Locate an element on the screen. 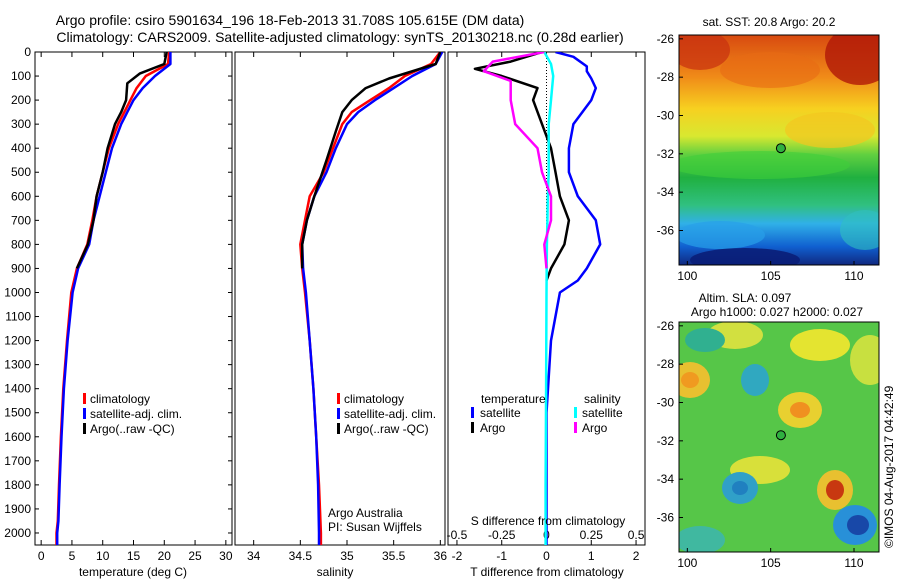  sla-red-patch is located at coordinates (835, 490).